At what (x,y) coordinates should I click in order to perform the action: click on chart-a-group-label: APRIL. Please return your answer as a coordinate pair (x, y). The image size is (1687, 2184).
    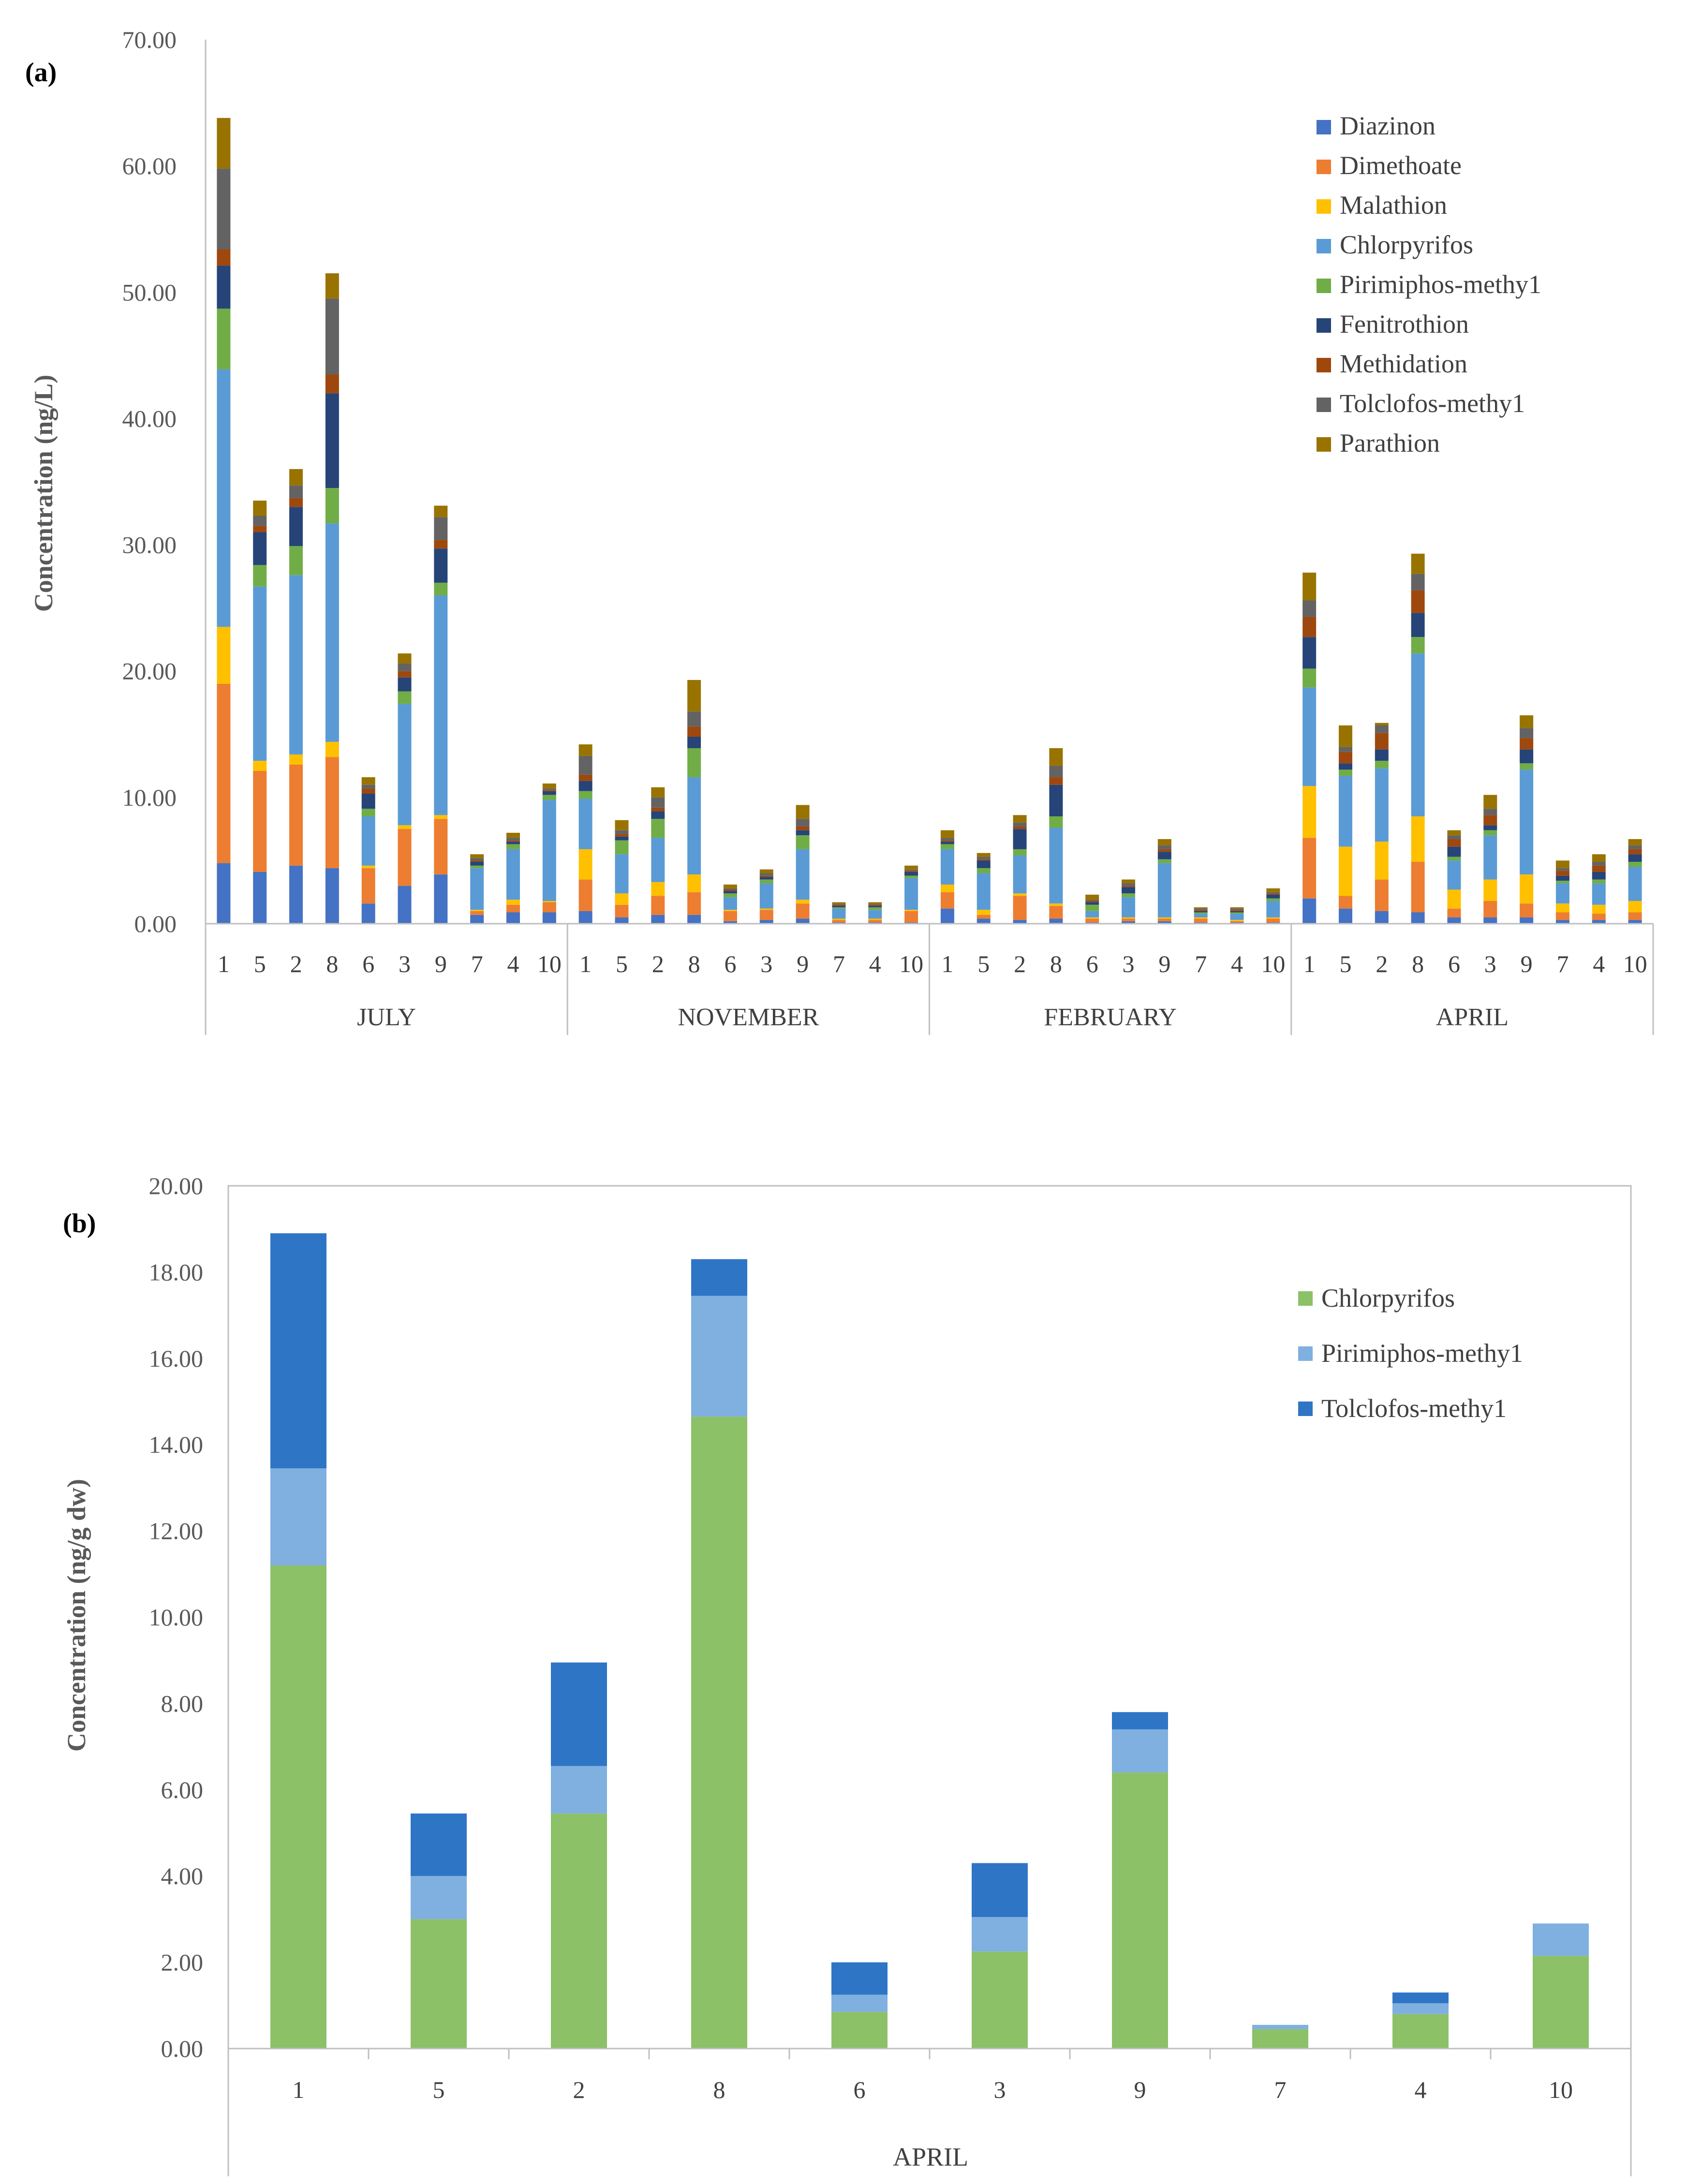
    Looking at the image, I should click on (1472, 1017).